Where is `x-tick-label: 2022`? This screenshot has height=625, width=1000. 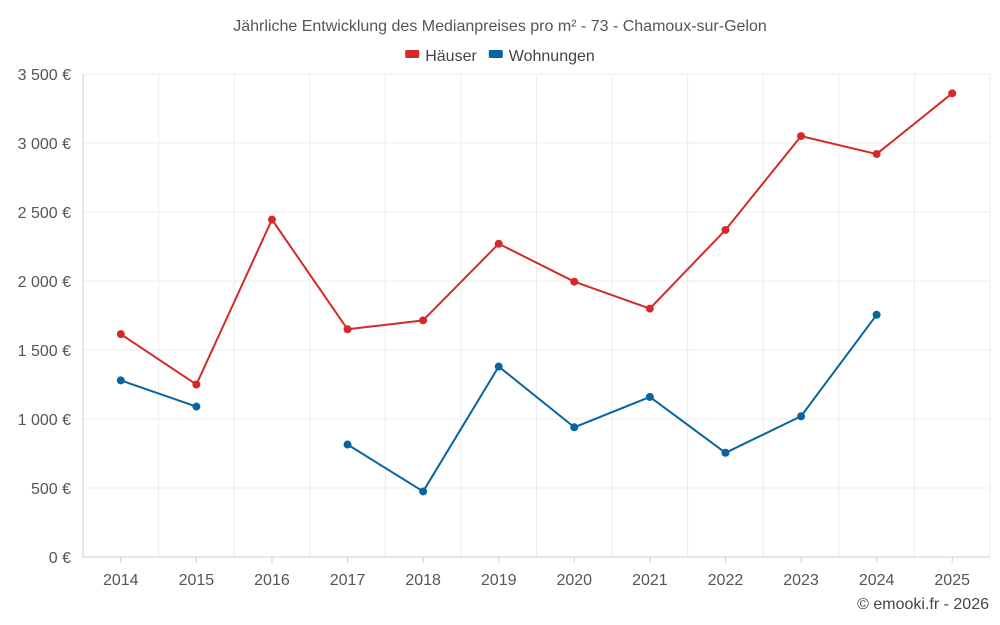 x-tick-label: 2022 is located at coordinates (726, 580).